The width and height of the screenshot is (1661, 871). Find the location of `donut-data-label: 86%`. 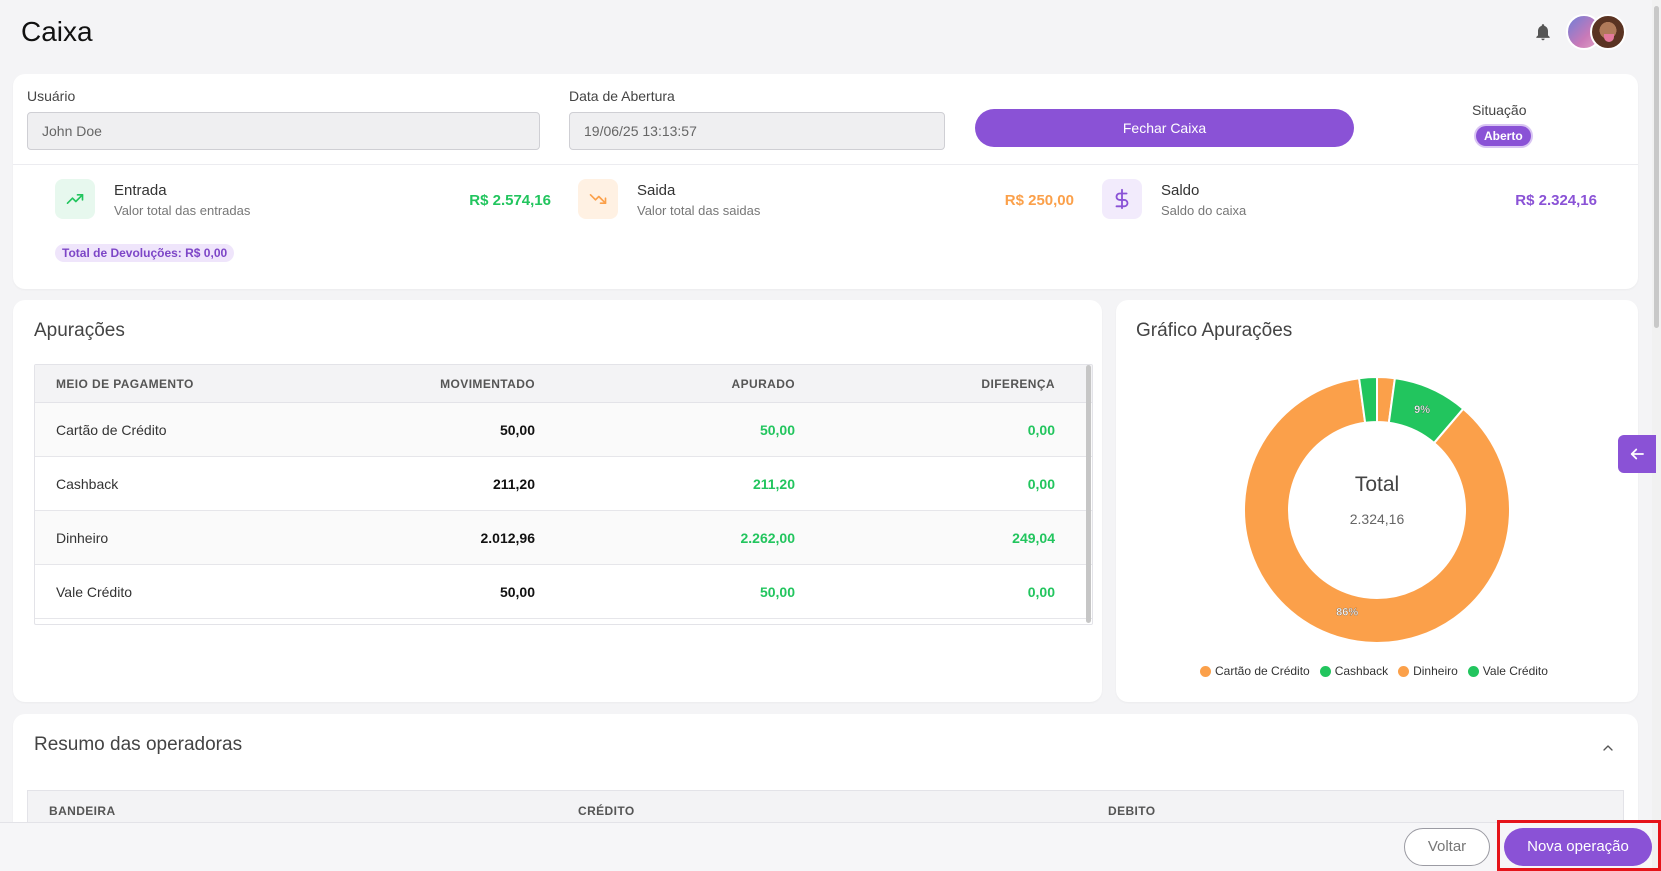

donut-data-label: 86% is located at coordinates (1347, 613).